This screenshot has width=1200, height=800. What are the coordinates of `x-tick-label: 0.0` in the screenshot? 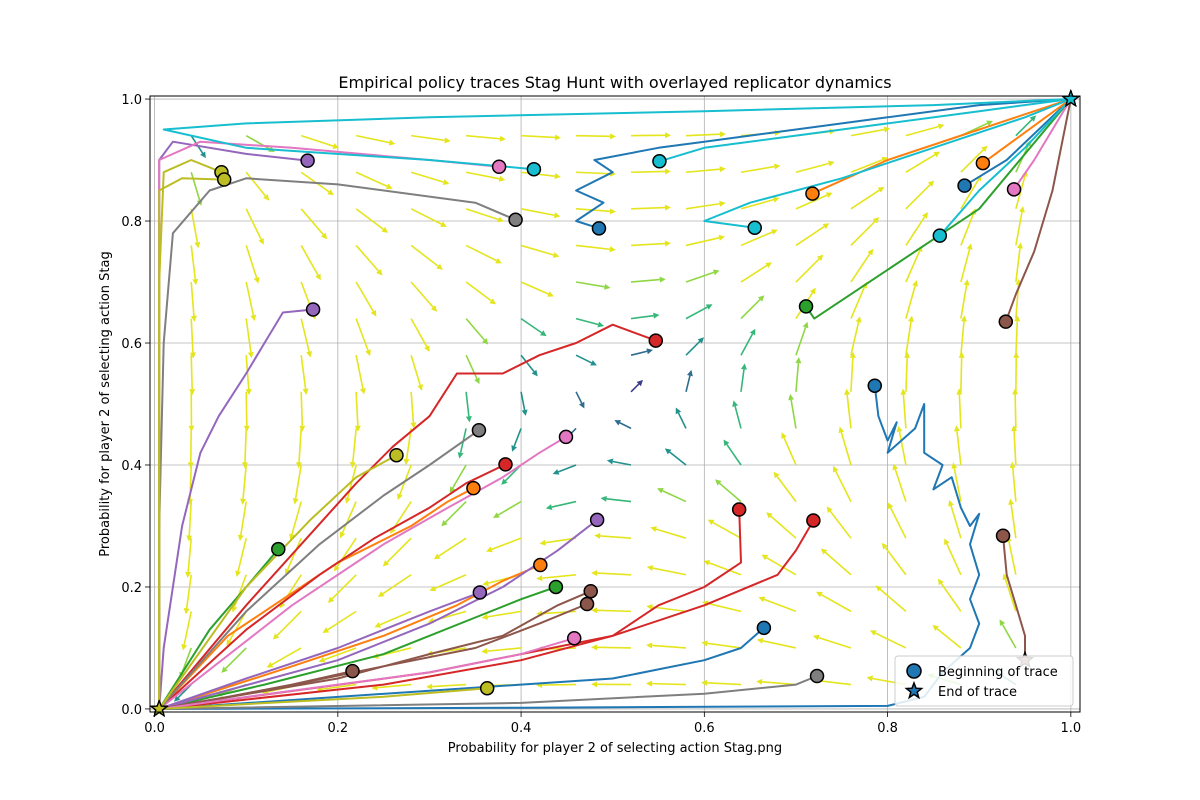 It's located at (154, 728).